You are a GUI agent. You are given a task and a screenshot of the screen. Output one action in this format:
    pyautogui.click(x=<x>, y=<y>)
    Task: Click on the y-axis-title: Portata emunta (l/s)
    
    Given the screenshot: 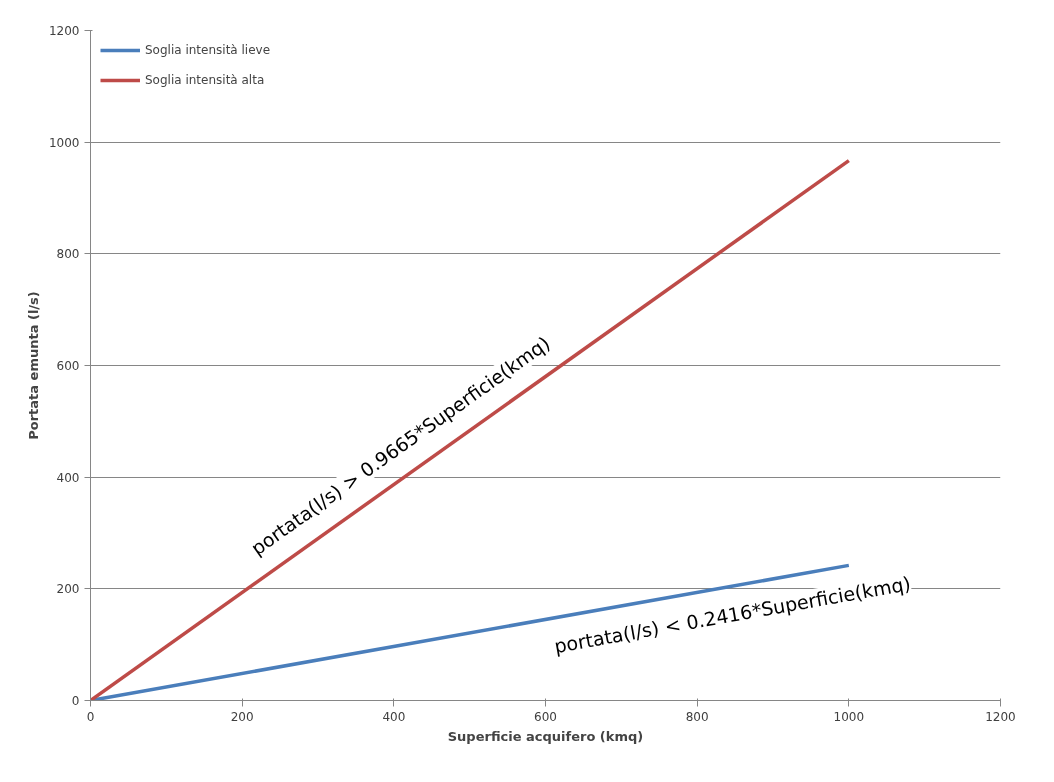 What is the action you would take?
    pyautogui.click(x=33, y=365)
    